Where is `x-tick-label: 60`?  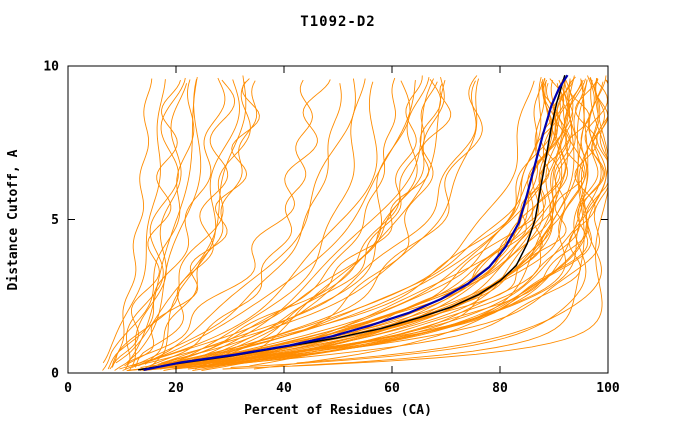
x-tick-label: 60 is located at coordinates (392, 388).